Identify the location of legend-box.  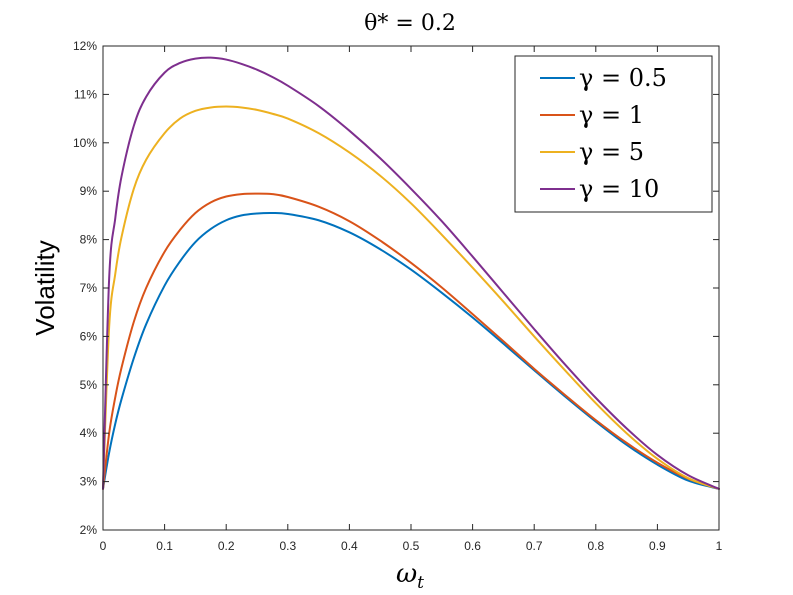
(613, 134).